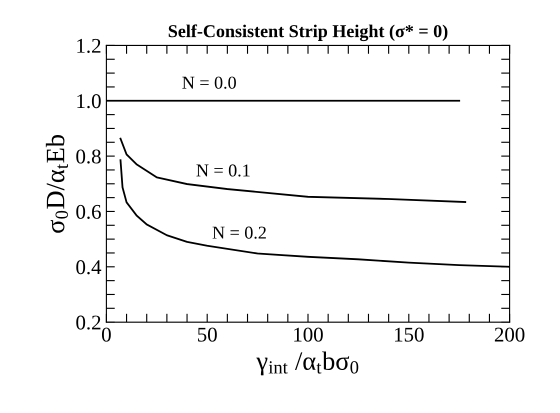 The height and width of the screenshot is (413, 560). Describe the element at coordinates (88, 211) in the screenshot. I see `y-tick-label: 0.6` at that location.